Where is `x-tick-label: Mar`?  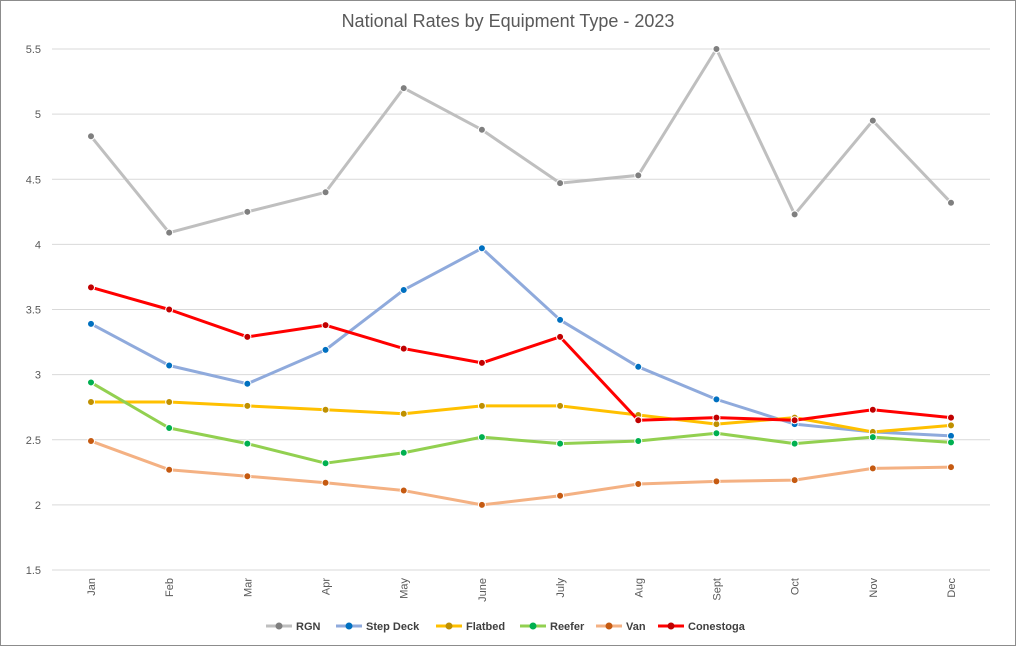 x-tick-label: Mar is located at coordinates (248, 587).